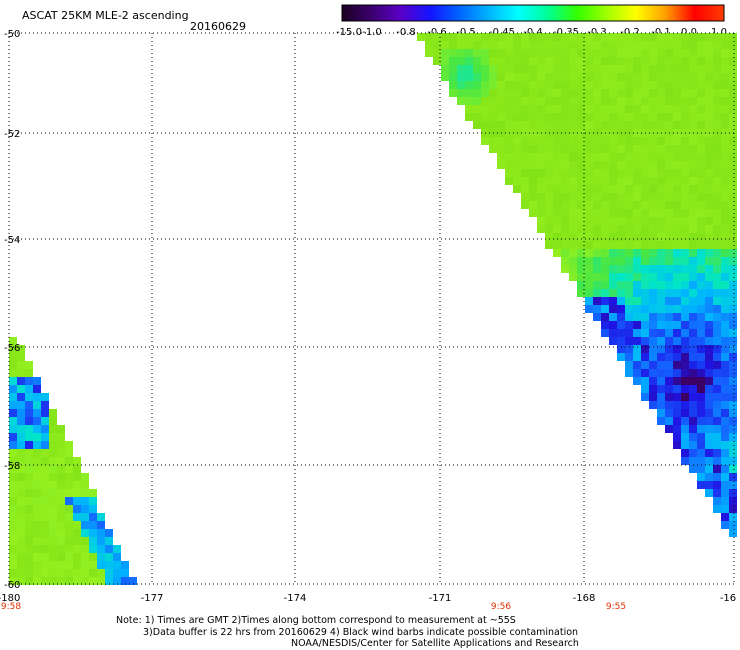  Describe the element at coordinates (105, 15) in the screenshot. I see `product-title: ASCAT 25KM MLE-2 ascending` at that location.